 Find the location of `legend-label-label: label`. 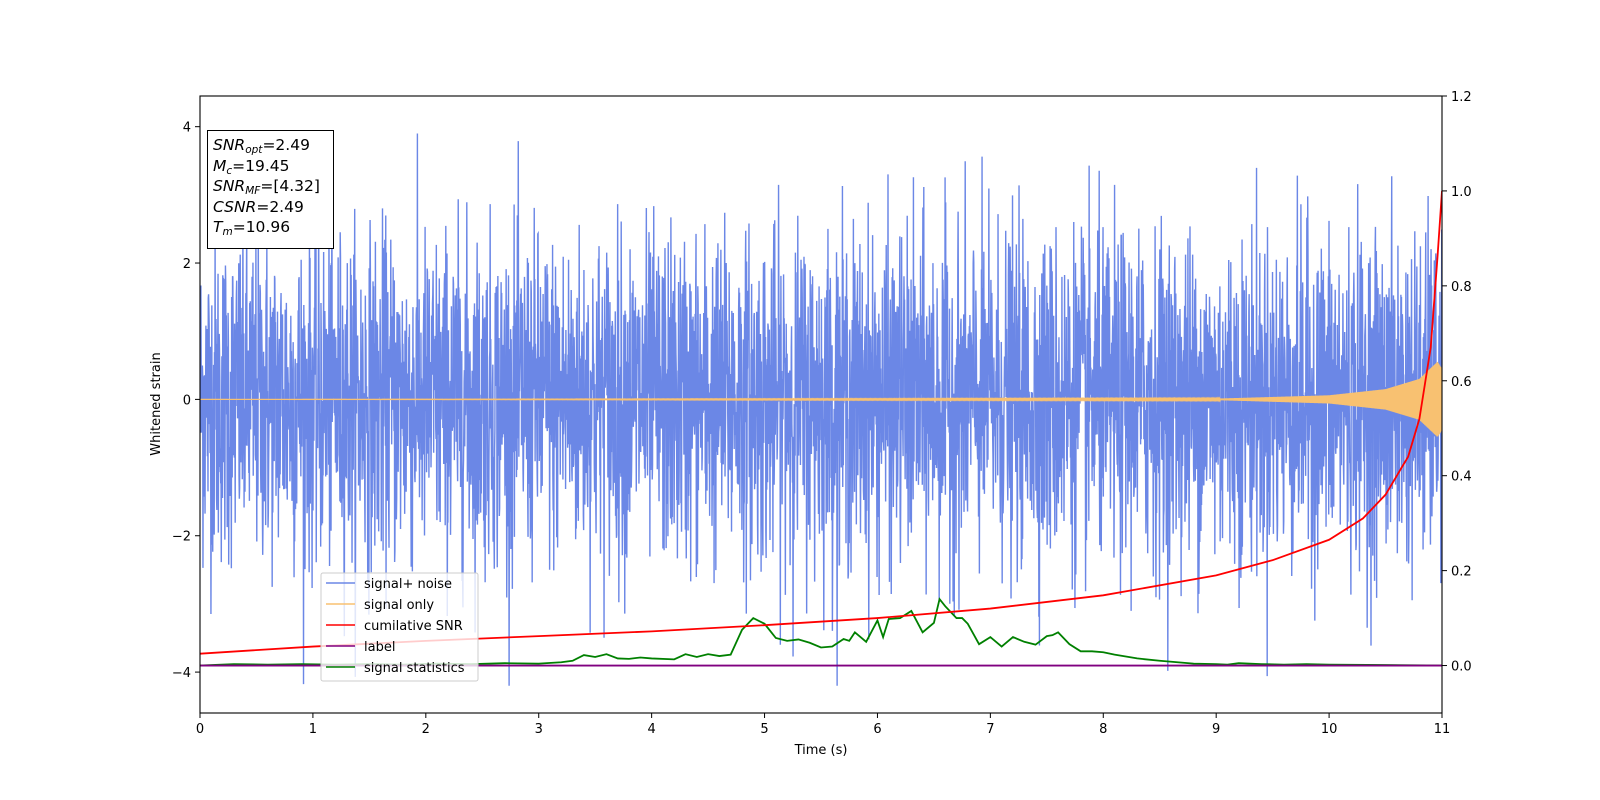

legend-label-label: label is located at coordinates (379, 647).